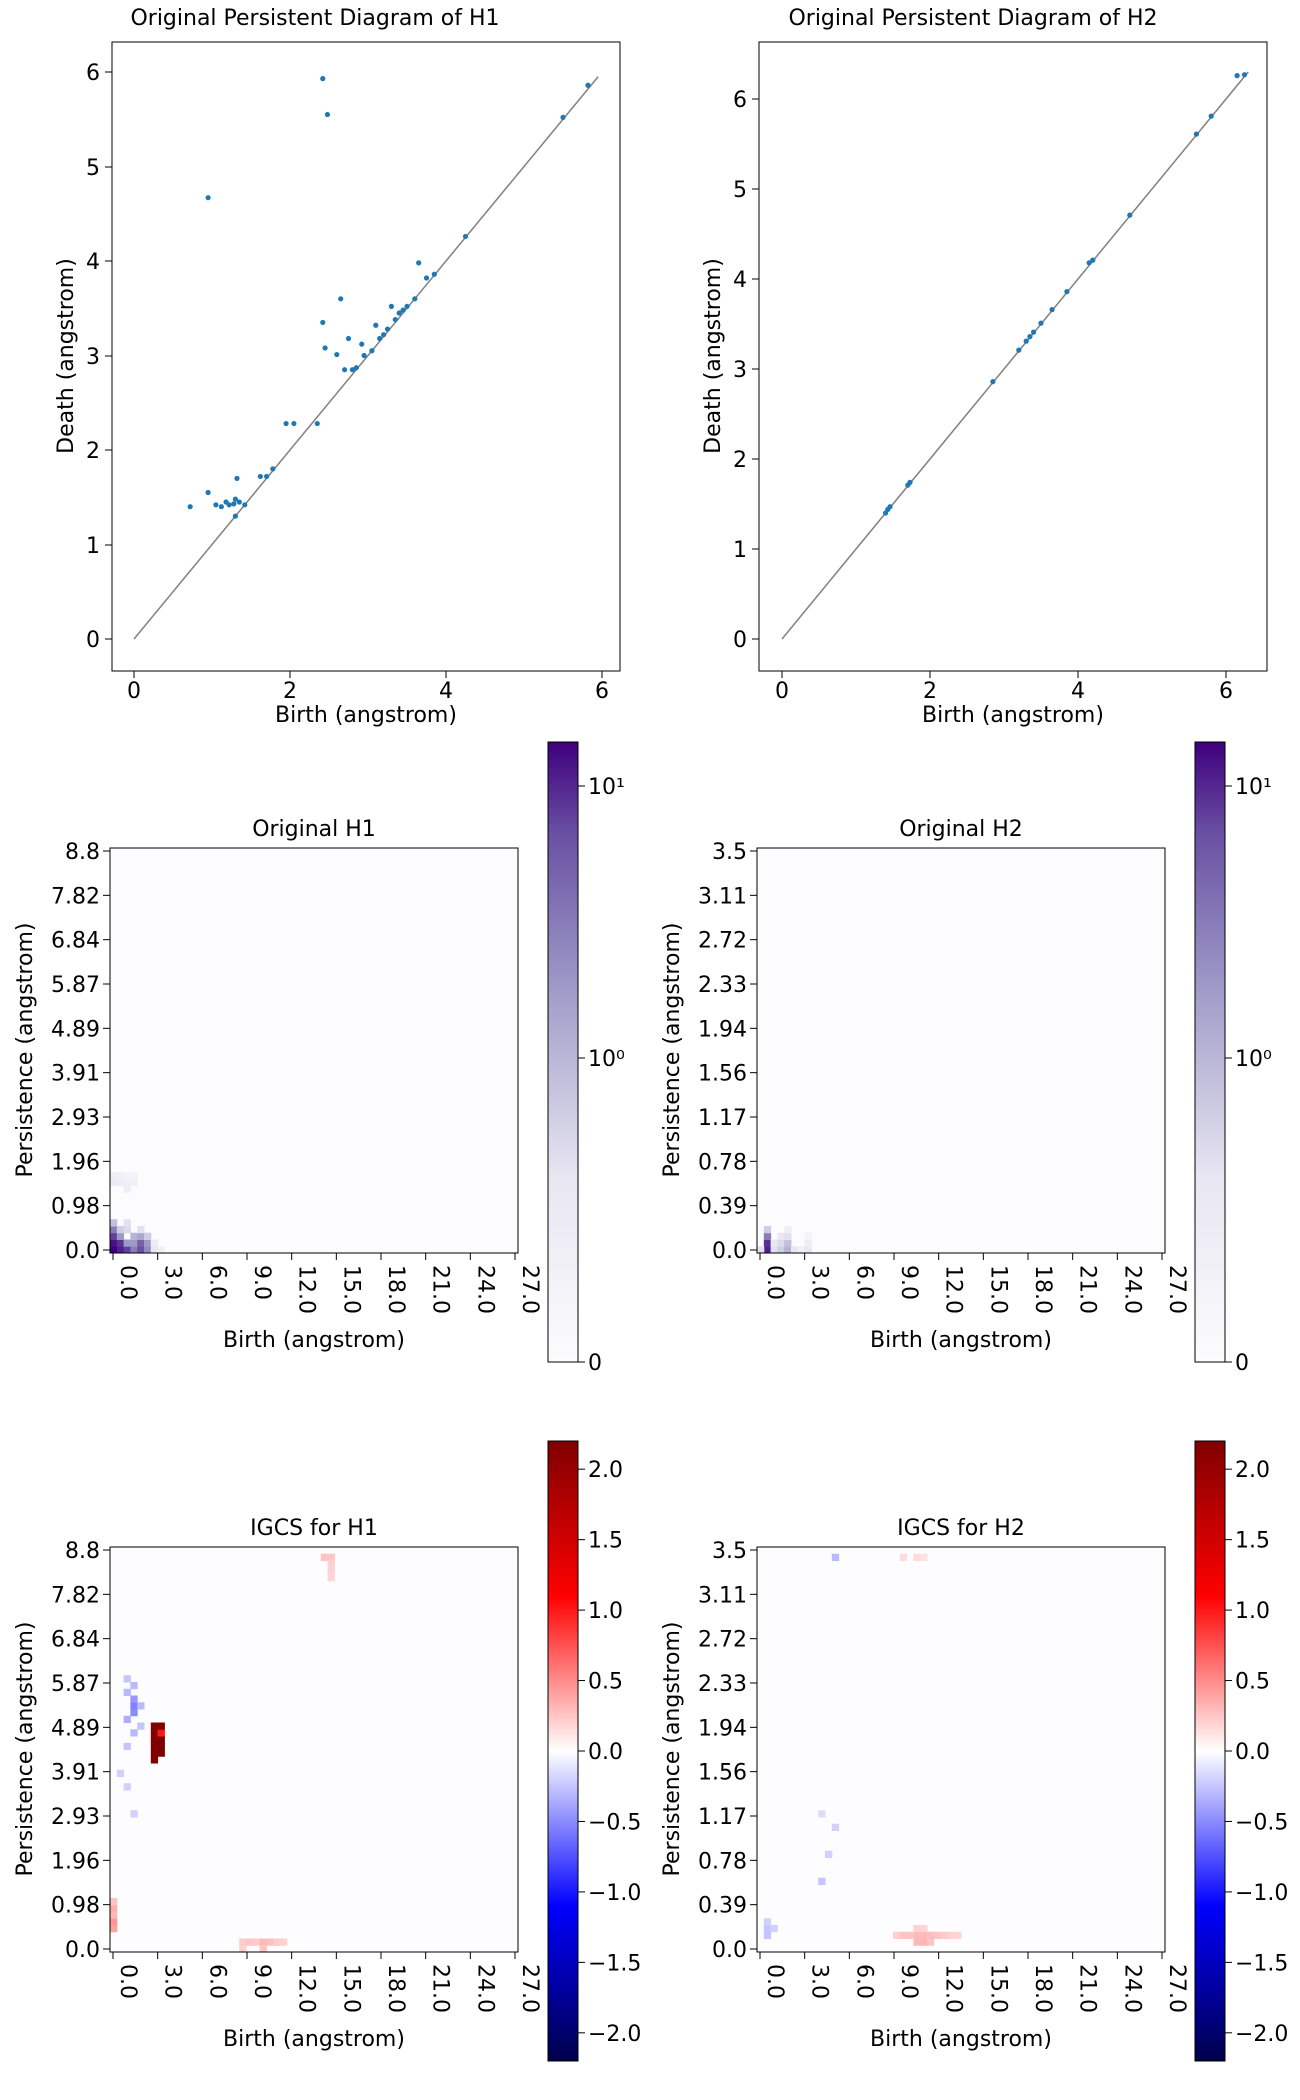 The image size is (1300, 2100). What do you see at coordinates (75, 1640) in the screenshot?
I see `y-tick-label: 6.84` at bounding box center [75, 1640].